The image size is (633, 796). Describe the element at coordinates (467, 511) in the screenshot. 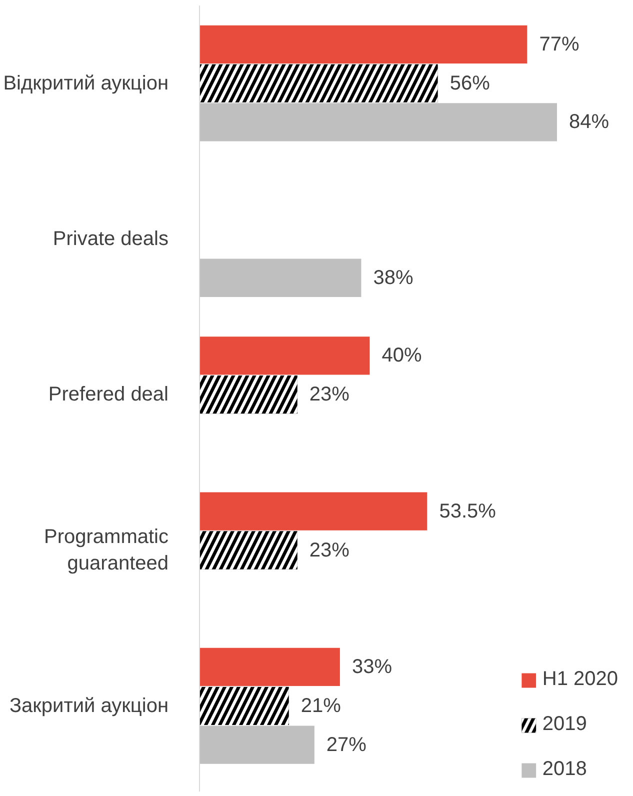

I see `data-label: 53.5%` at that location.